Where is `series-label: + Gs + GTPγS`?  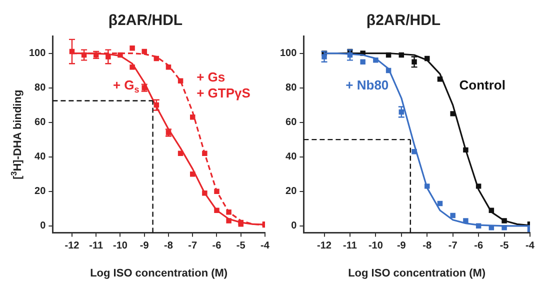
series-label: + Gs + GTPγS is located at coordinates (223, 85).